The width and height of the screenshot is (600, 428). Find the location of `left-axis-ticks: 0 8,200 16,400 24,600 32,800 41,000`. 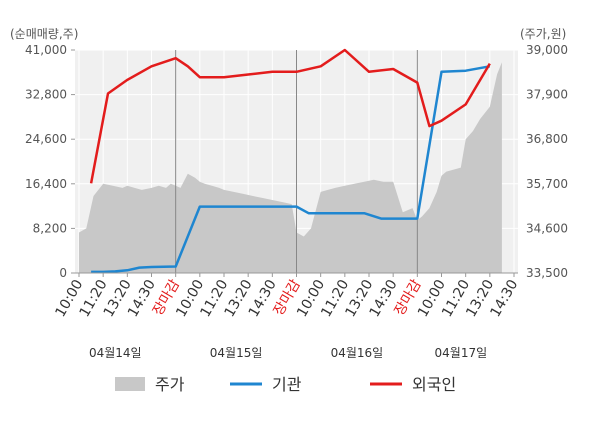

left-axis-ticks: 0 8,200 16,400 24,600 32,800 41,000 is located at coordinates (46, 161).